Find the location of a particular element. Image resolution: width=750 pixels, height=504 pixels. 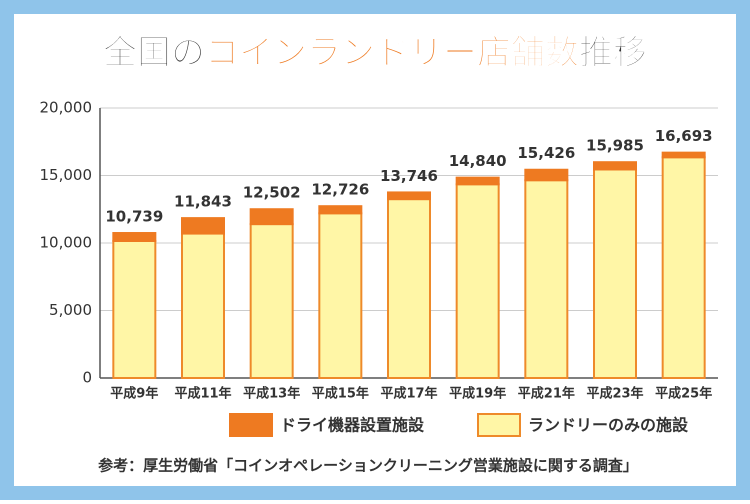

y-tick-label: 10,000 is located at coordinates (66, 243).